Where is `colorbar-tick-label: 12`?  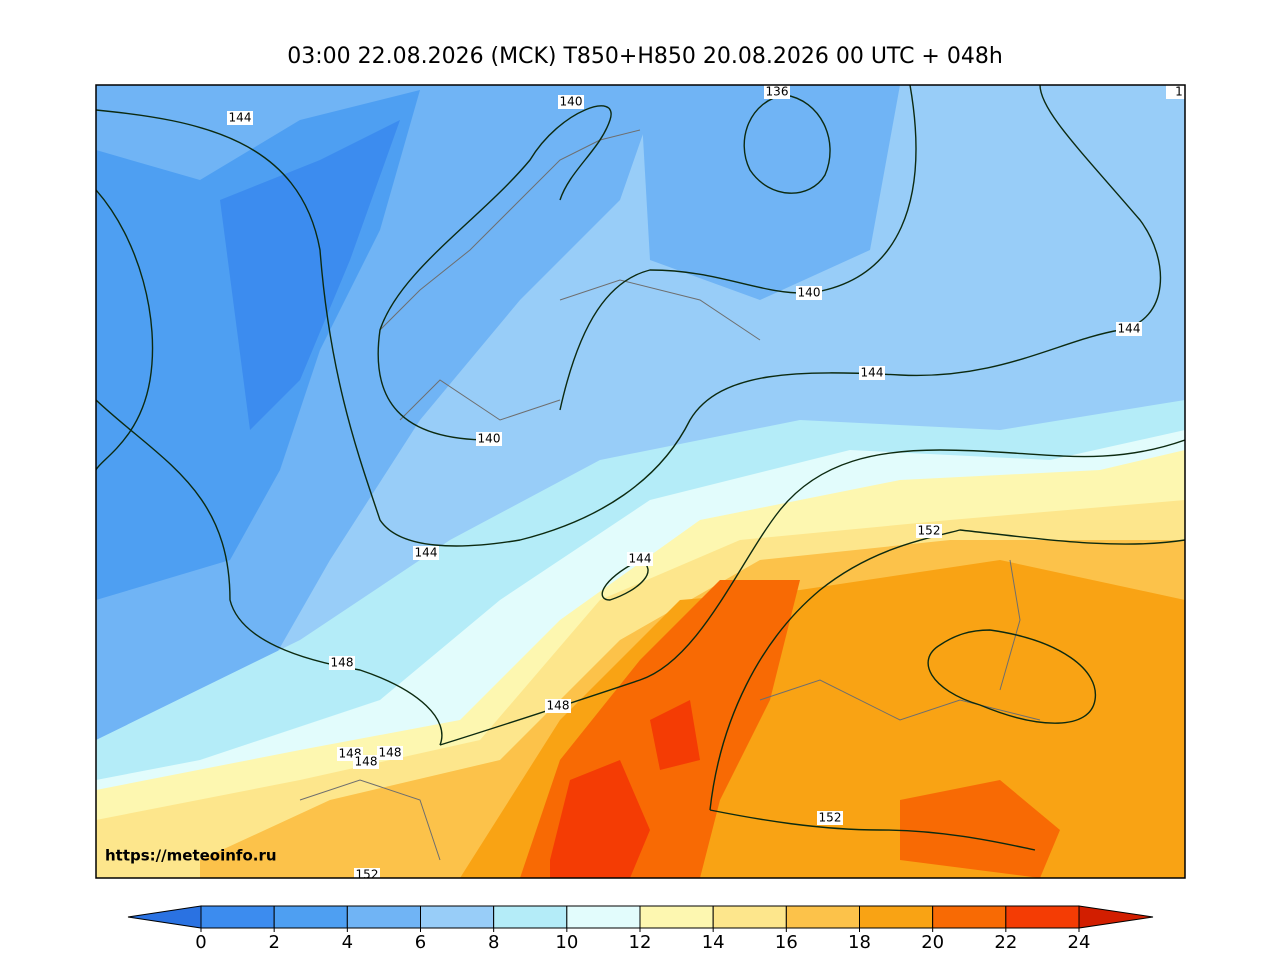 colorbar-tick-label: 12 is located at coordinates (640, 942).